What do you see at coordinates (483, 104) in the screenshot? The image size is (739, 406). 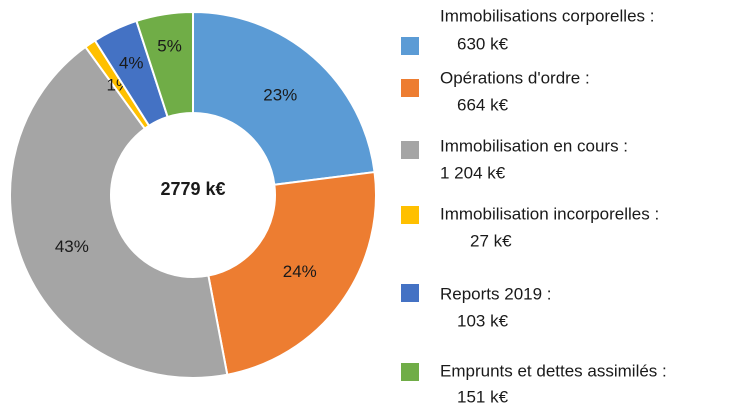 I see `legend-amount: 664 k€` at bounding box center [483, 104].